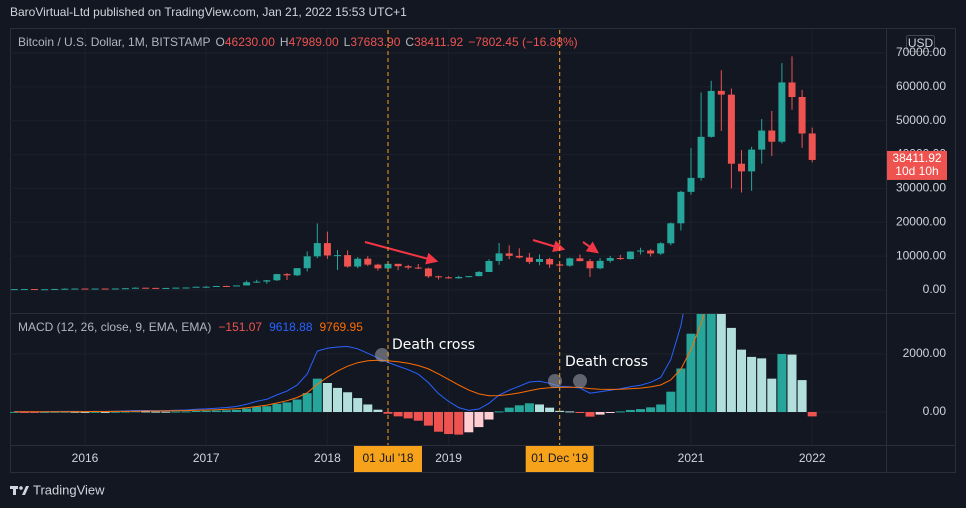  I want to click on last-price-box, so click(917, 165).